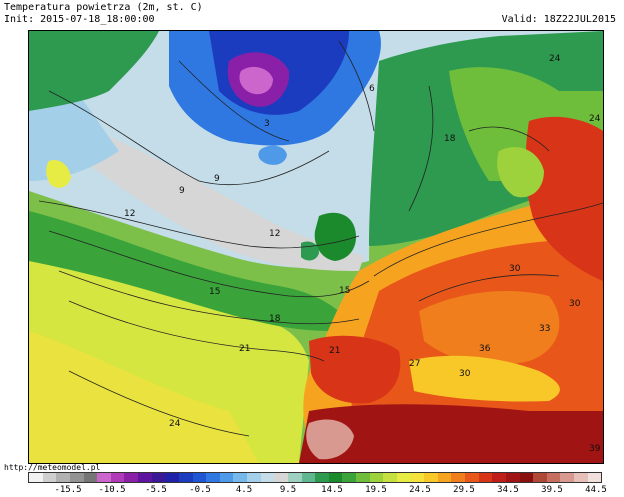 The height and width of the screenshot is (497, 624). What do you see at coordinates (596, 490) in the screenshot?
I see `scale-tick-label: 44.5` at bounding box center [596, 490].